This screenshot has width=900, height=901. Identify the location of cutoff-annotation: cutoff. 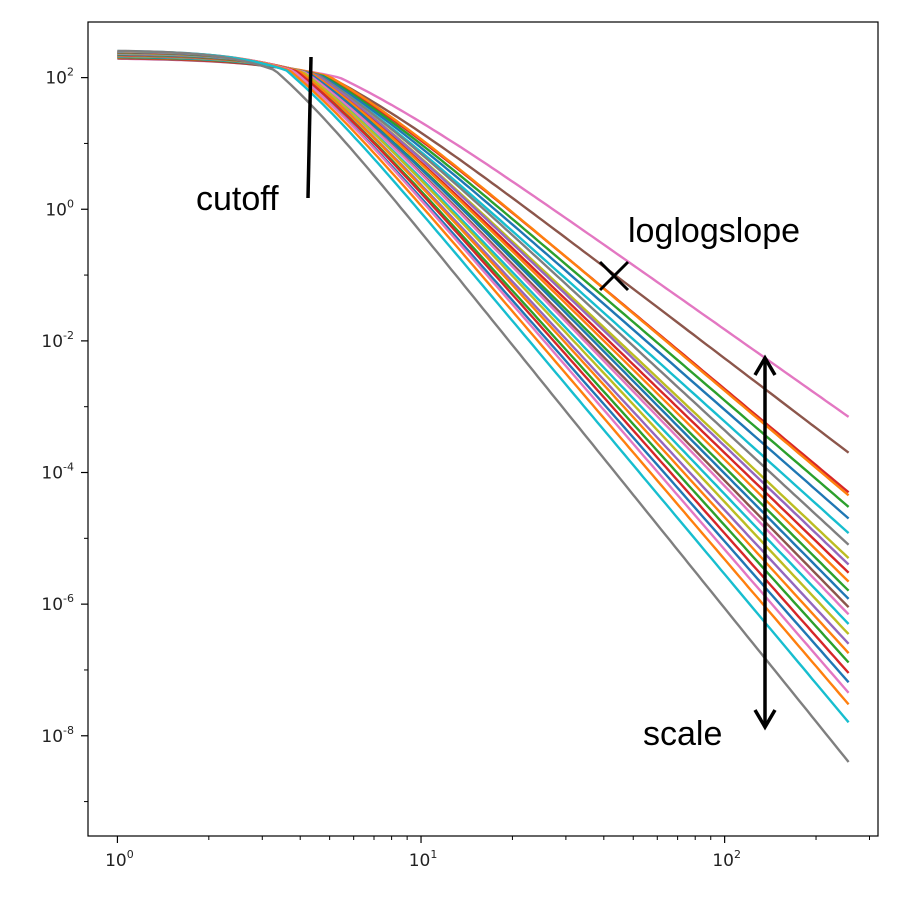
(254, 137).